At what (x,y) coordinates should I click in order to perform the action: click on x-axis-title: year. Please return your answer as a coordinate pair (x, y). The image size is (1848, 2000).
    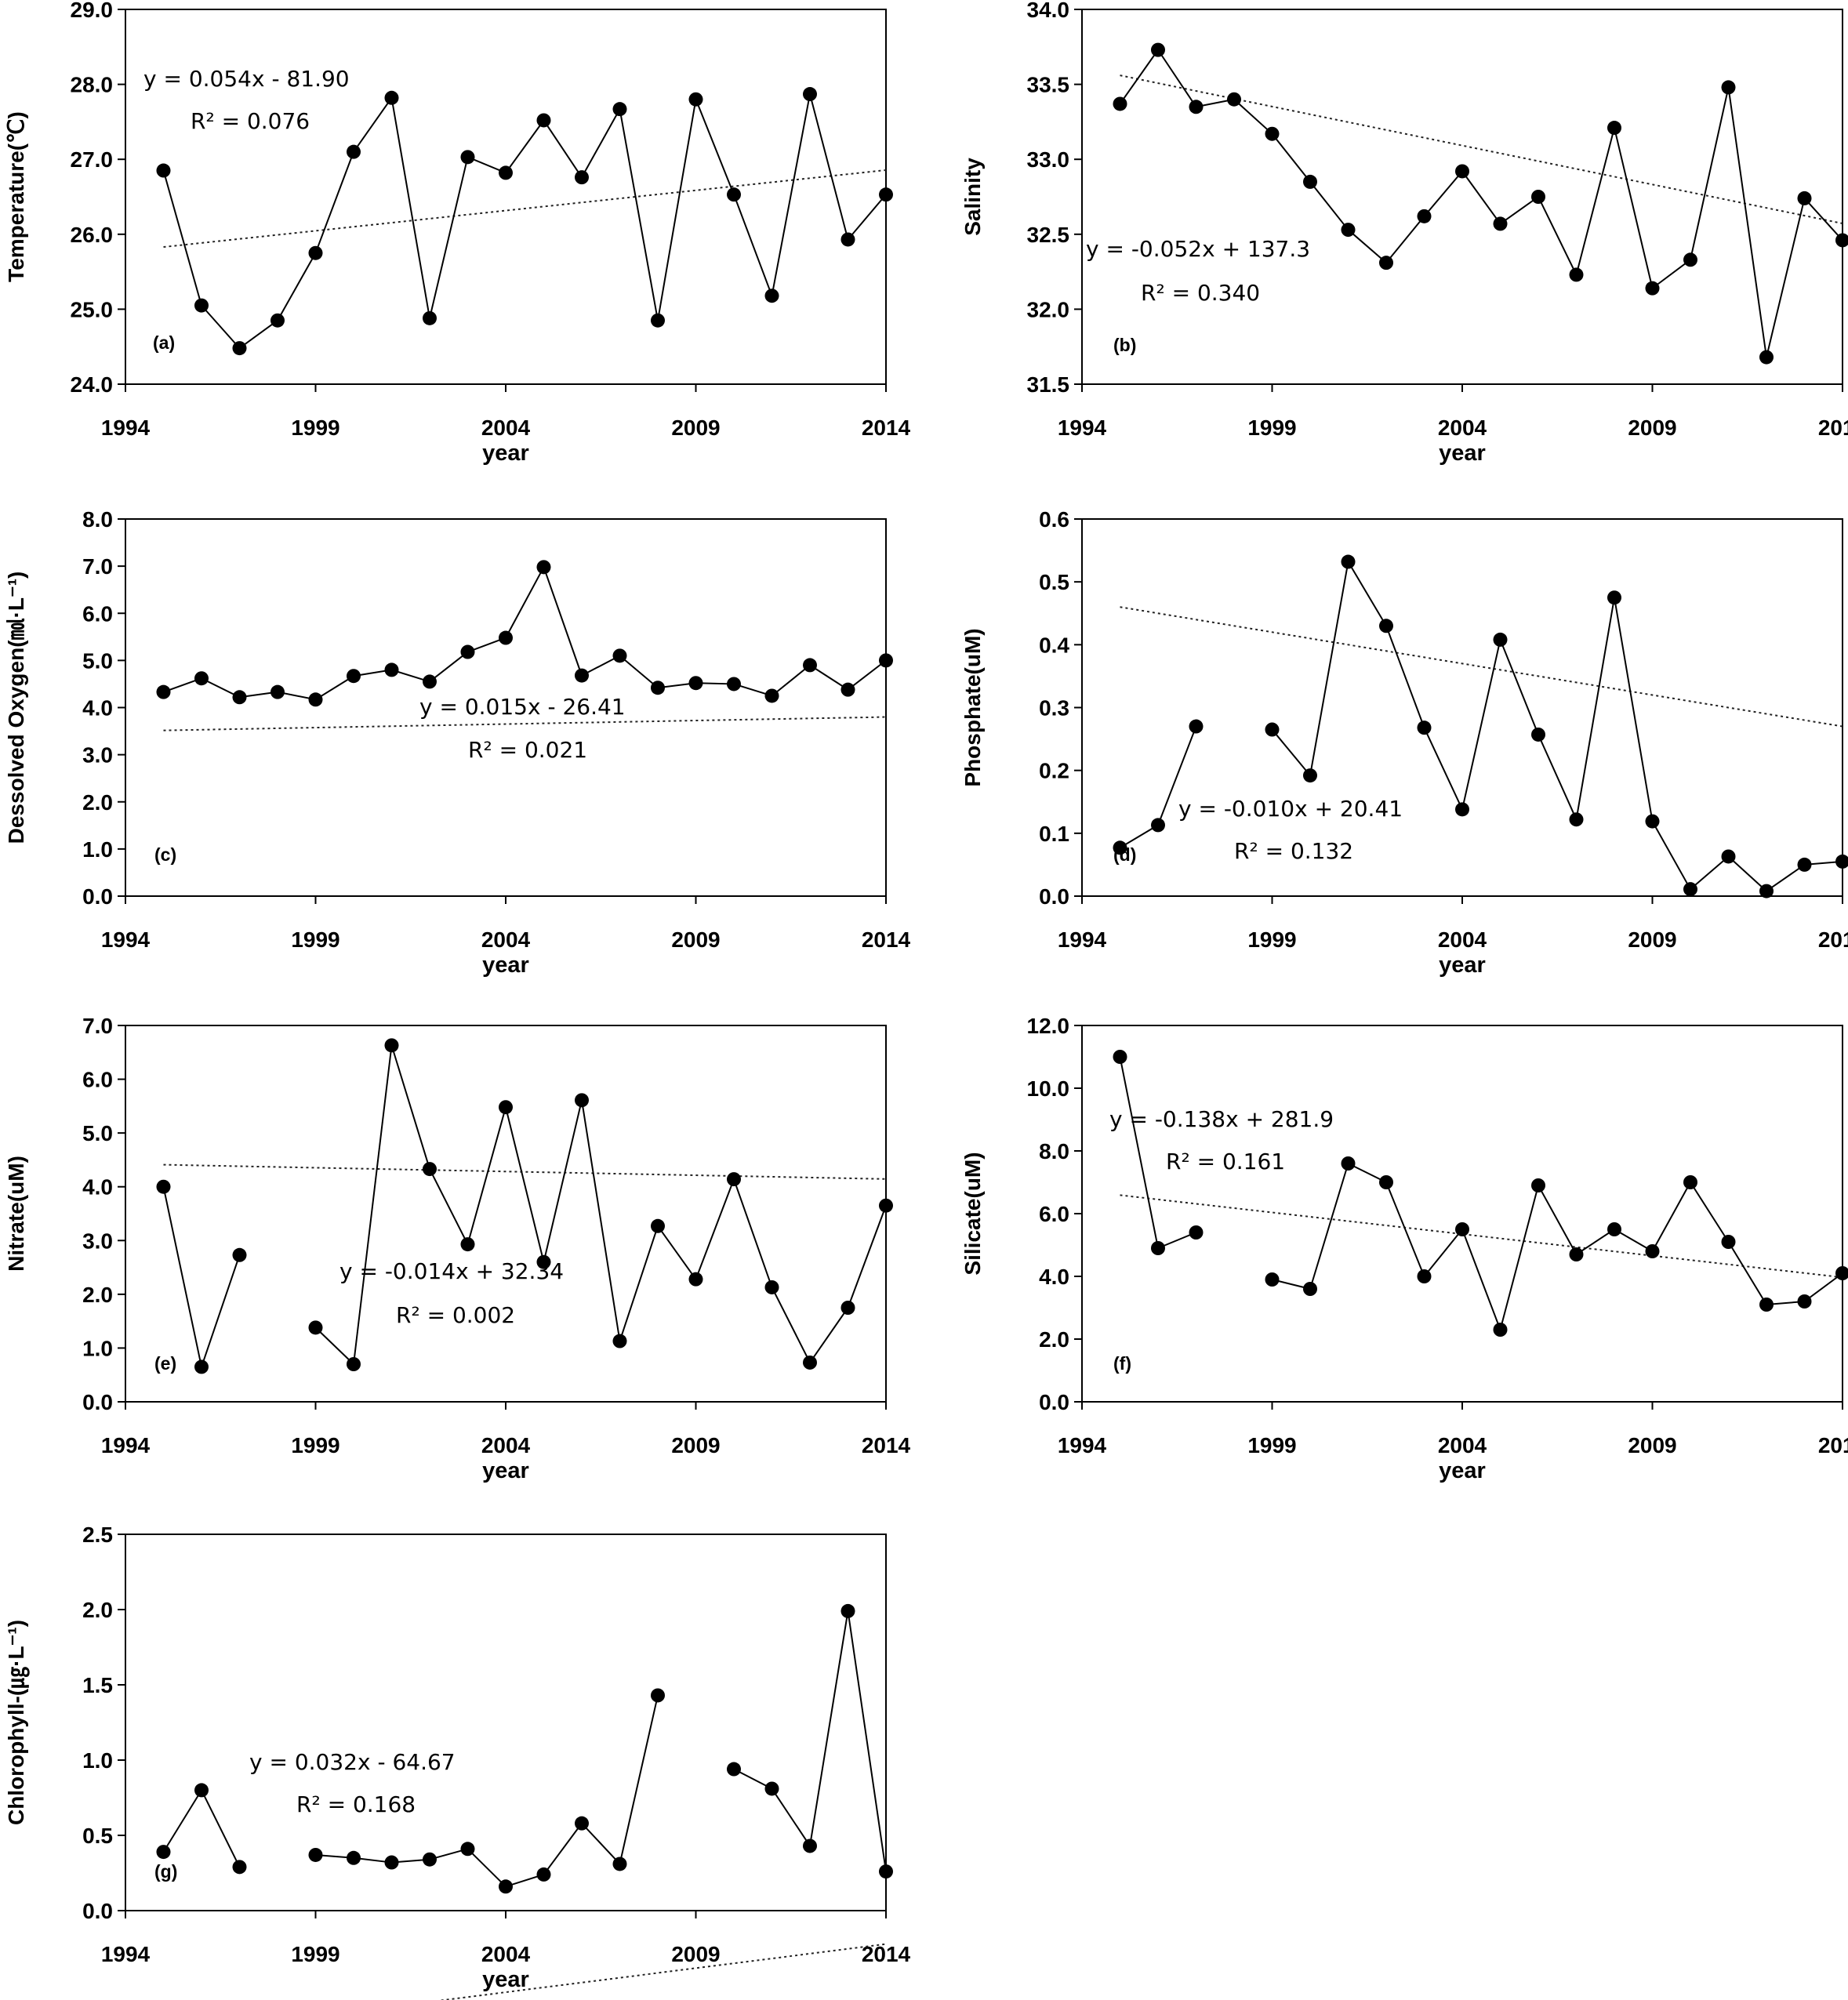
    Looking at the image, I should click on (505, 1470).